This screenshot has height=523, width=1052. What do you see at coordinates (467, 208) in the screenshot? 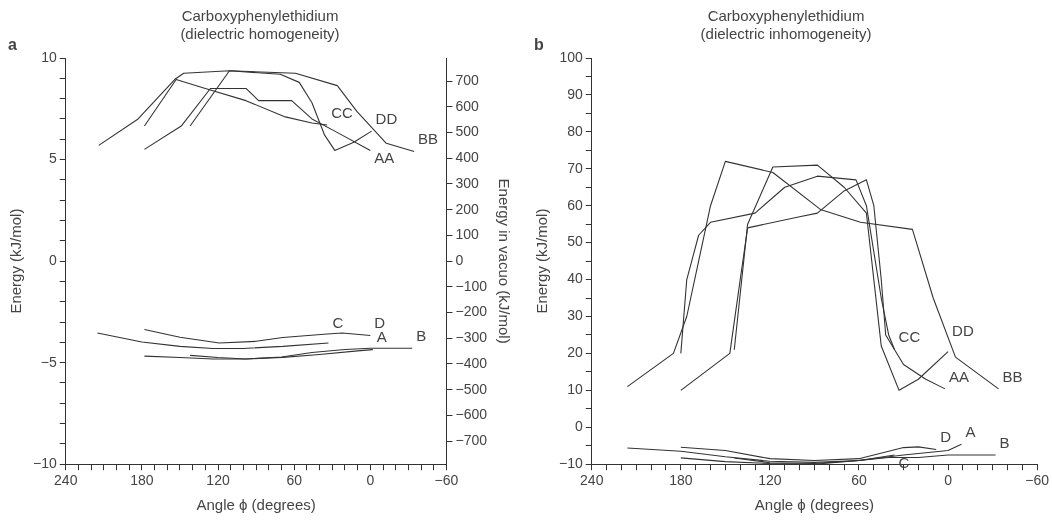
I see `y2-tick-label: 200` at bounding box center [467, 208].